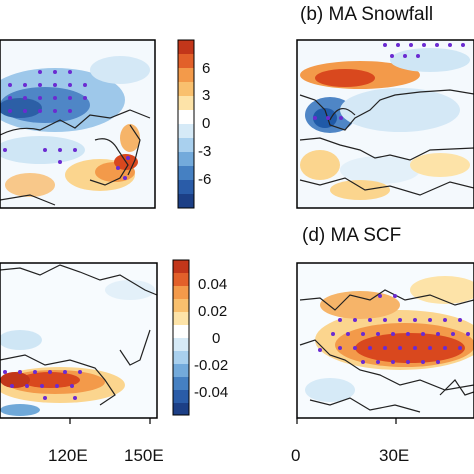 The width and height of the screenshot is (474, 474). Describe the element at coordinates (233, 421) in the screenshot. I see `axis-ticks` at that location.